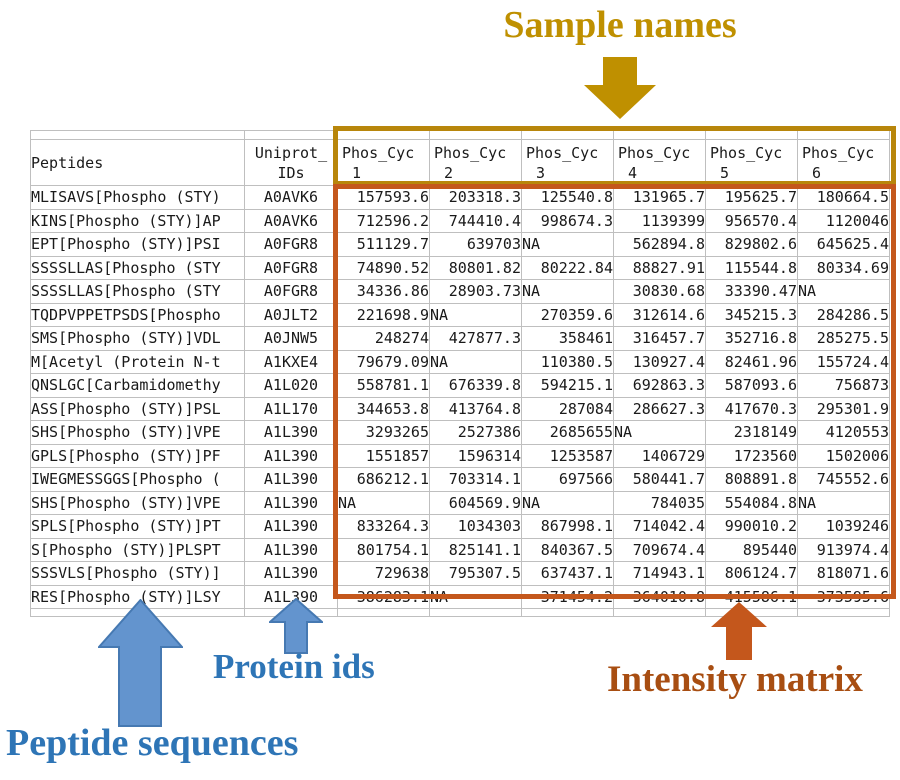 The height and width of the screenshot is (780, 900). I want to click on intensity-cell: 345215.3, so click(751, 314).